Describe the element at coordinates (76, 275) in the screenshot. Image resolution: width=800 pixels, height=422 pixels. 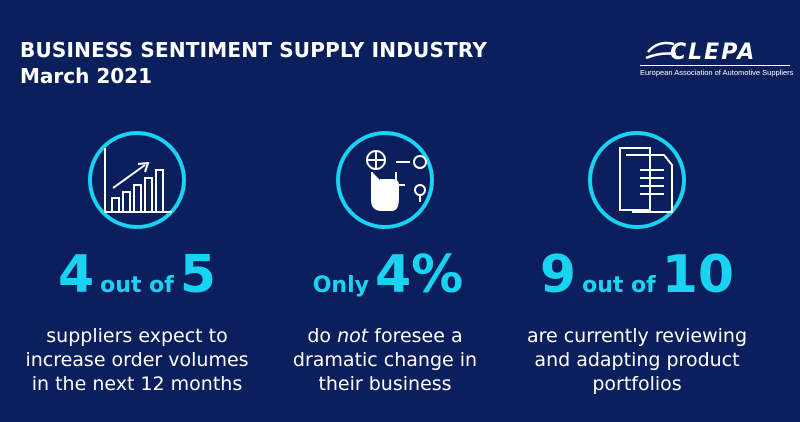
I see `stat-number: 4` at that location.